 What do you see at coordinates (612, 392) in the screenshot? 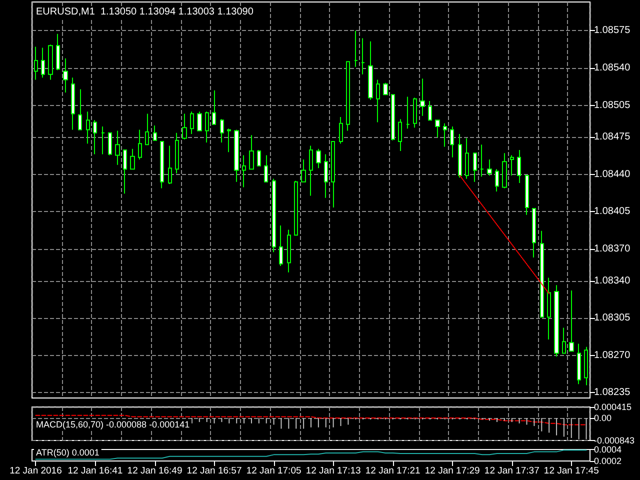
I see `y-tick-label: 1.08235` at bounding box center [612, 392].